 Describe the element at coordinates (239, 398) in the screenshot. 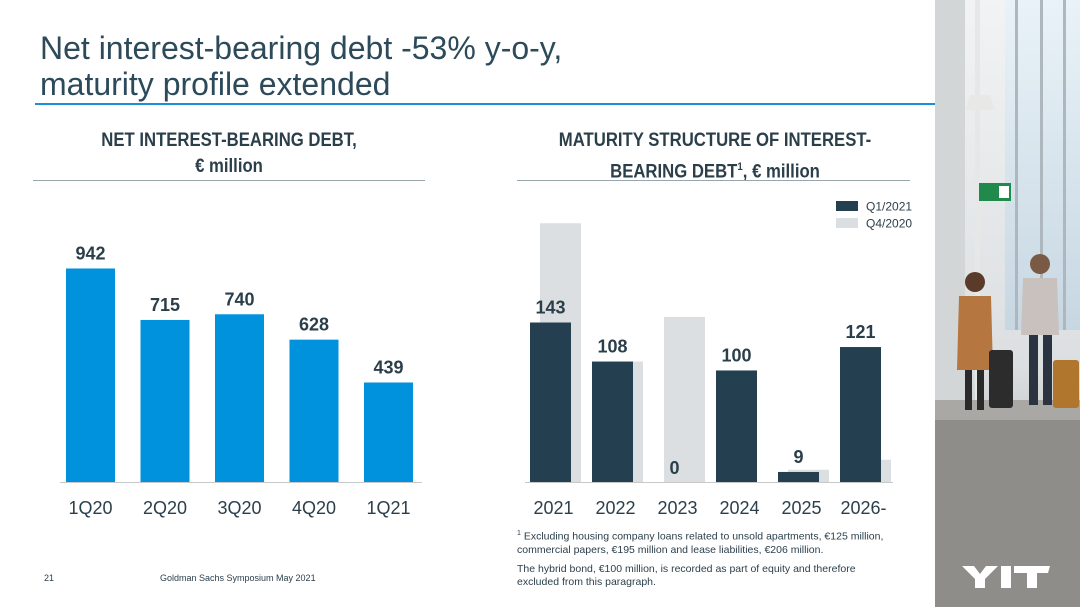

I see `bar-3Q20` at that location.